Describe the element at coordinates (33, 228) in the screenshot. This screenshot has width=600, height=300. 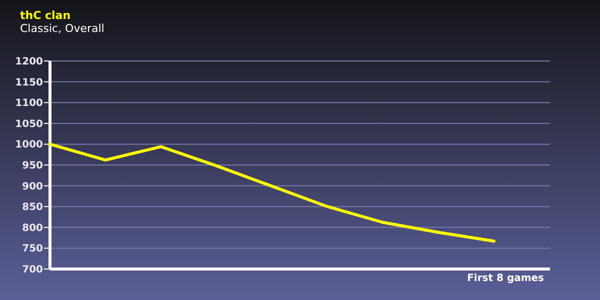
I see `y-tick-label: 800` at that location.